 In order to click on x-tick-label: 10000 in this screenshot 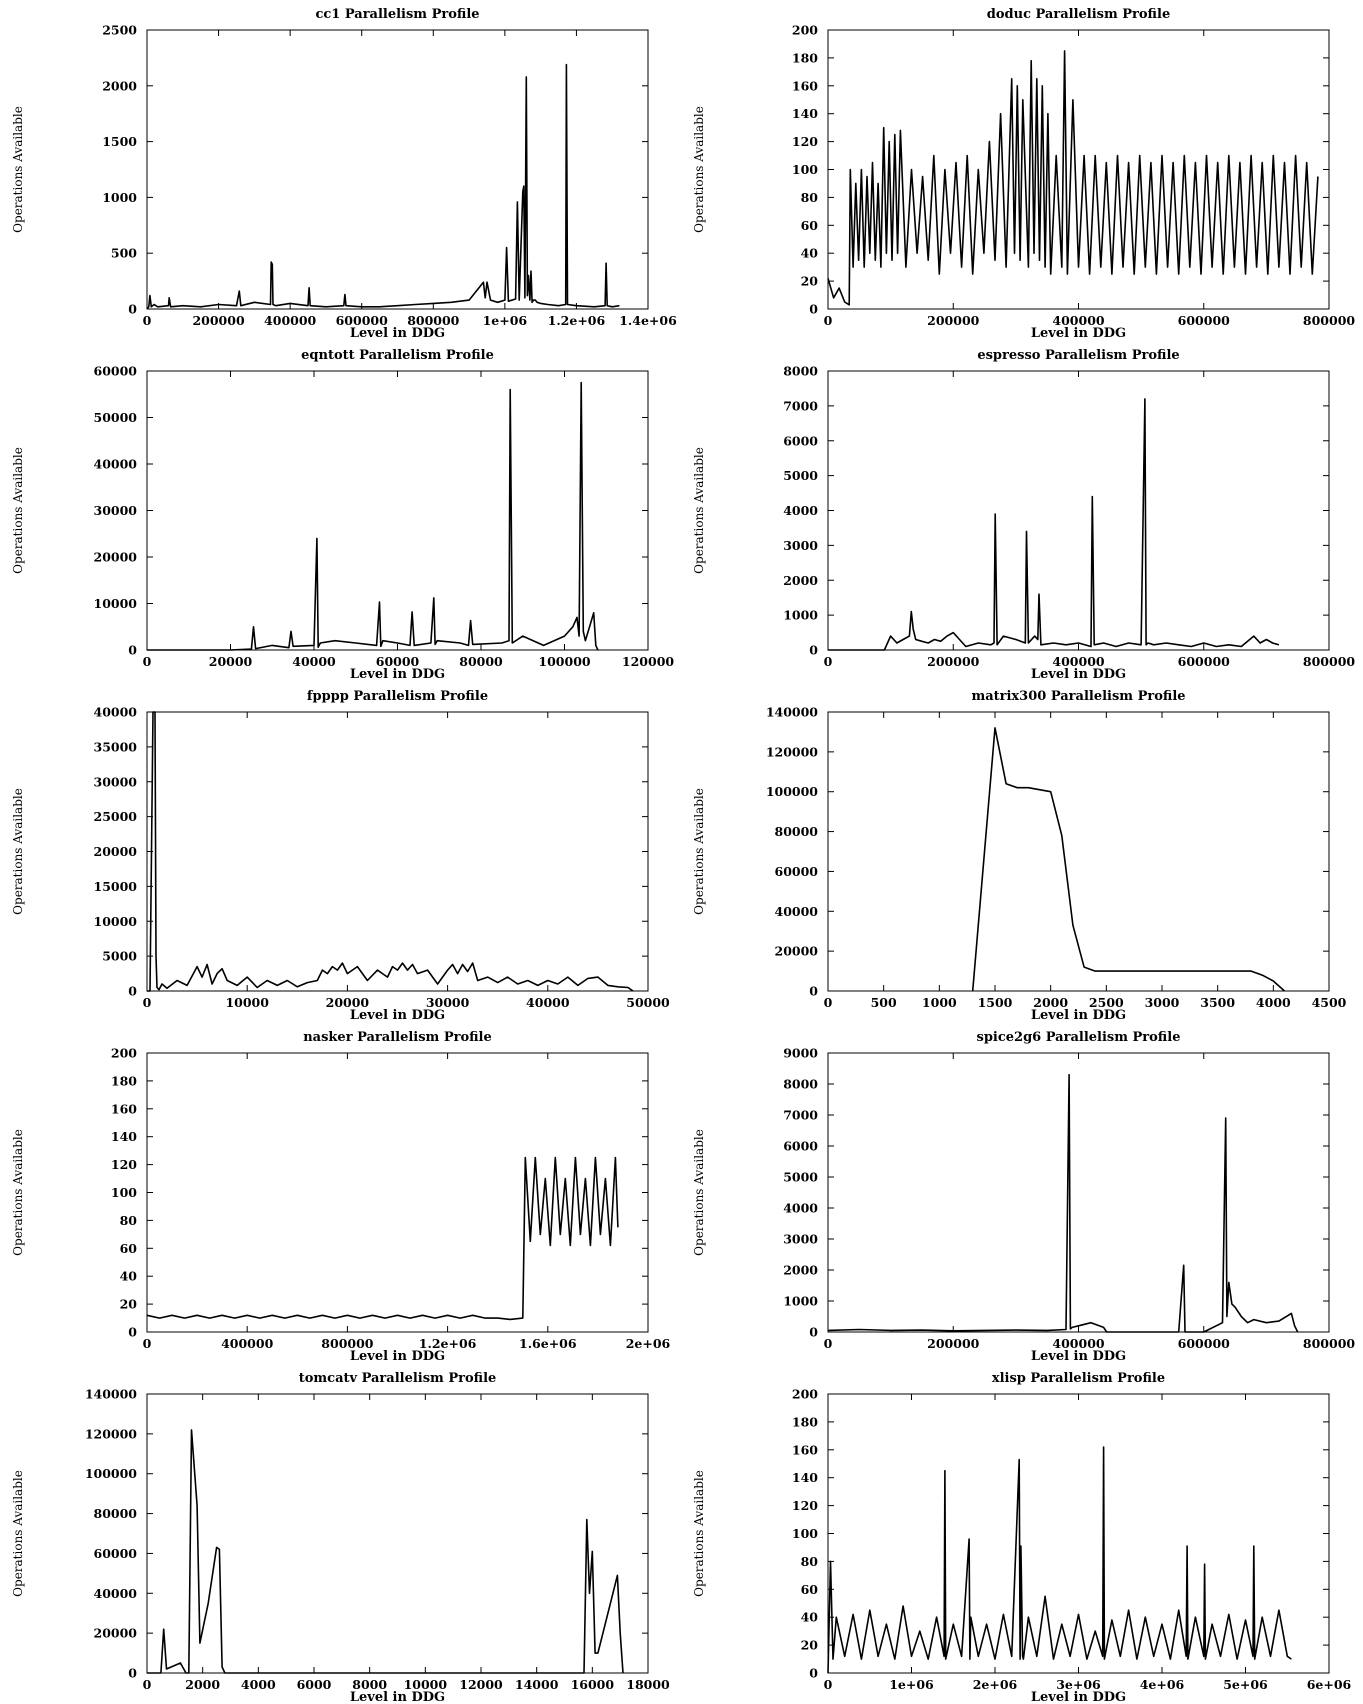, I will do `click(247, 1002)`.